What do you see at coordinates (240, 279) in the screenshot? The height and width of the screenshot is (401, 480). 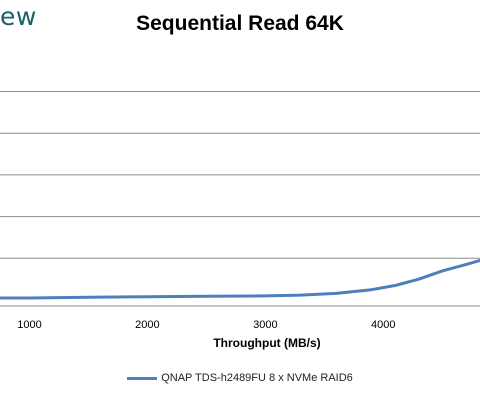 I see `series-line` at bounding box center [240, 279].